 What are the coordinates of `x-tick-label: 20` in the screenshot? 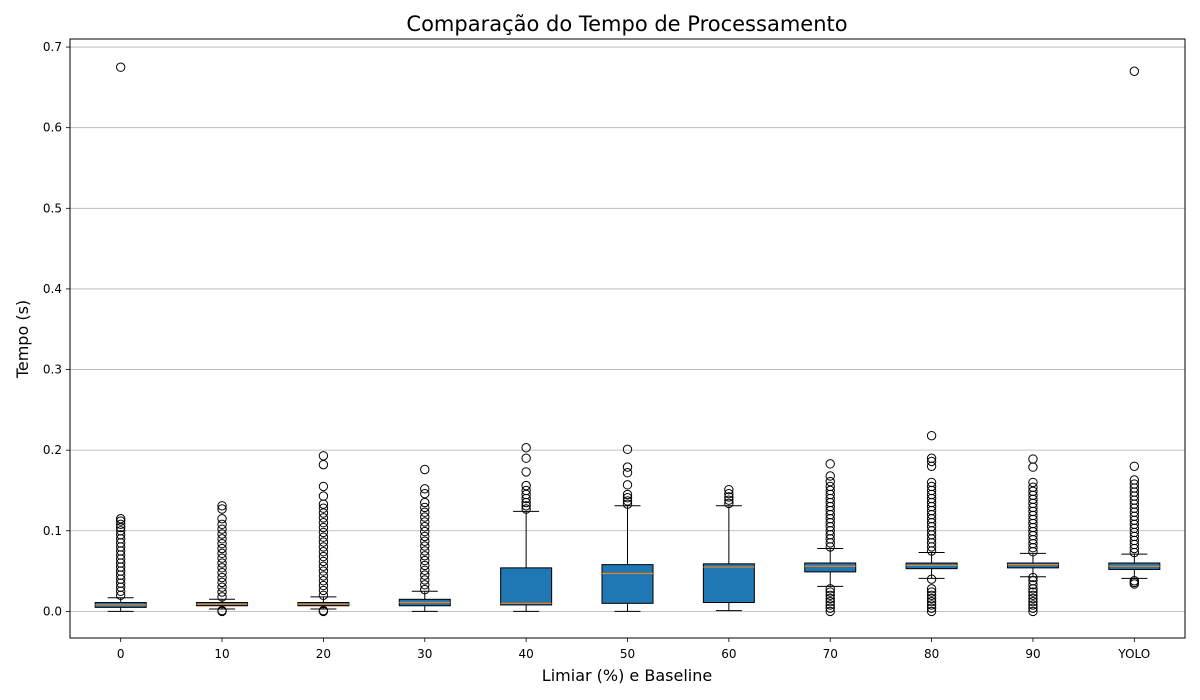 It's located at (323, 654).